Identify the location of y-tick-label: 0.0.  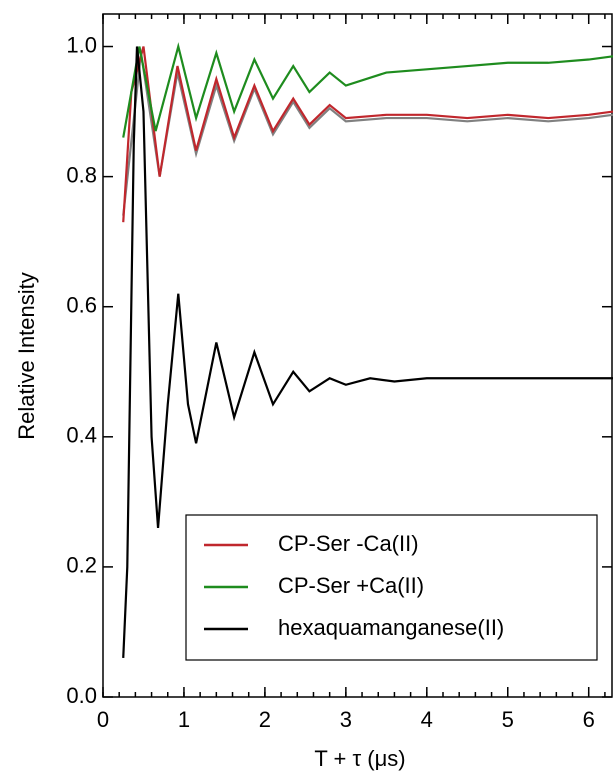
(81, 695).